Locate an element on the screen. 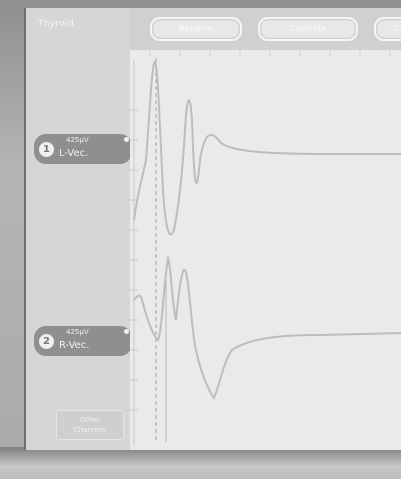 The height and width of the screenshot is (479, 401). other-channels-label: Other Channels is located at coordinates (90, 425).